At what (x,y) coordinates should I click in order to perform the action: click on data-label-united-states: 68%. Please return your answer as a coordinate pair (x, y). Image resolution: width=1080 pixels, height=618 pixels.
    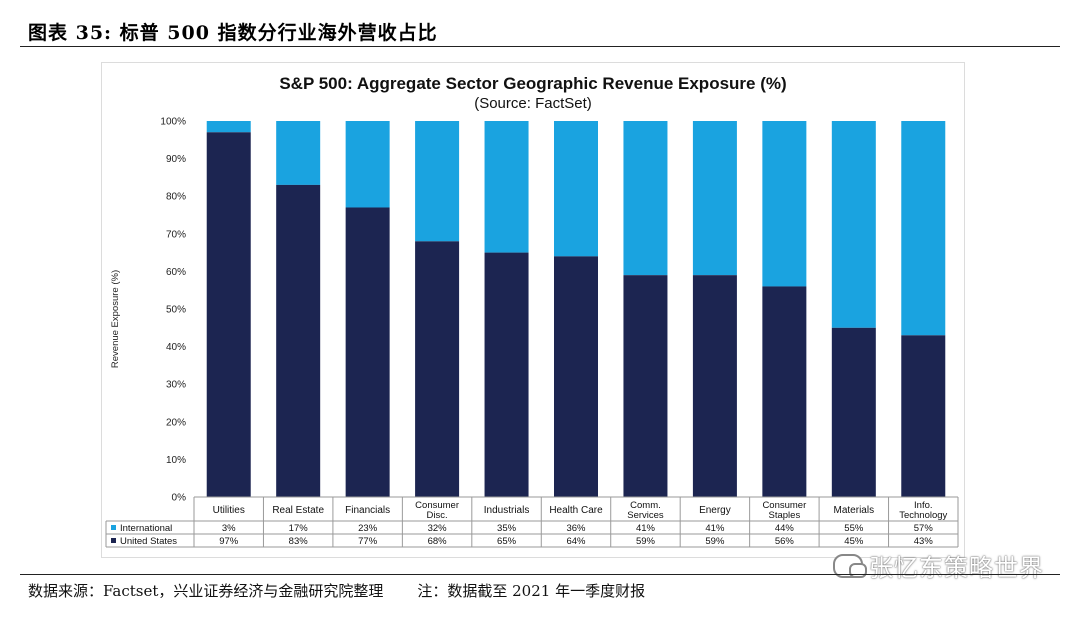
    Looking at the image, I should click on (438, 541).